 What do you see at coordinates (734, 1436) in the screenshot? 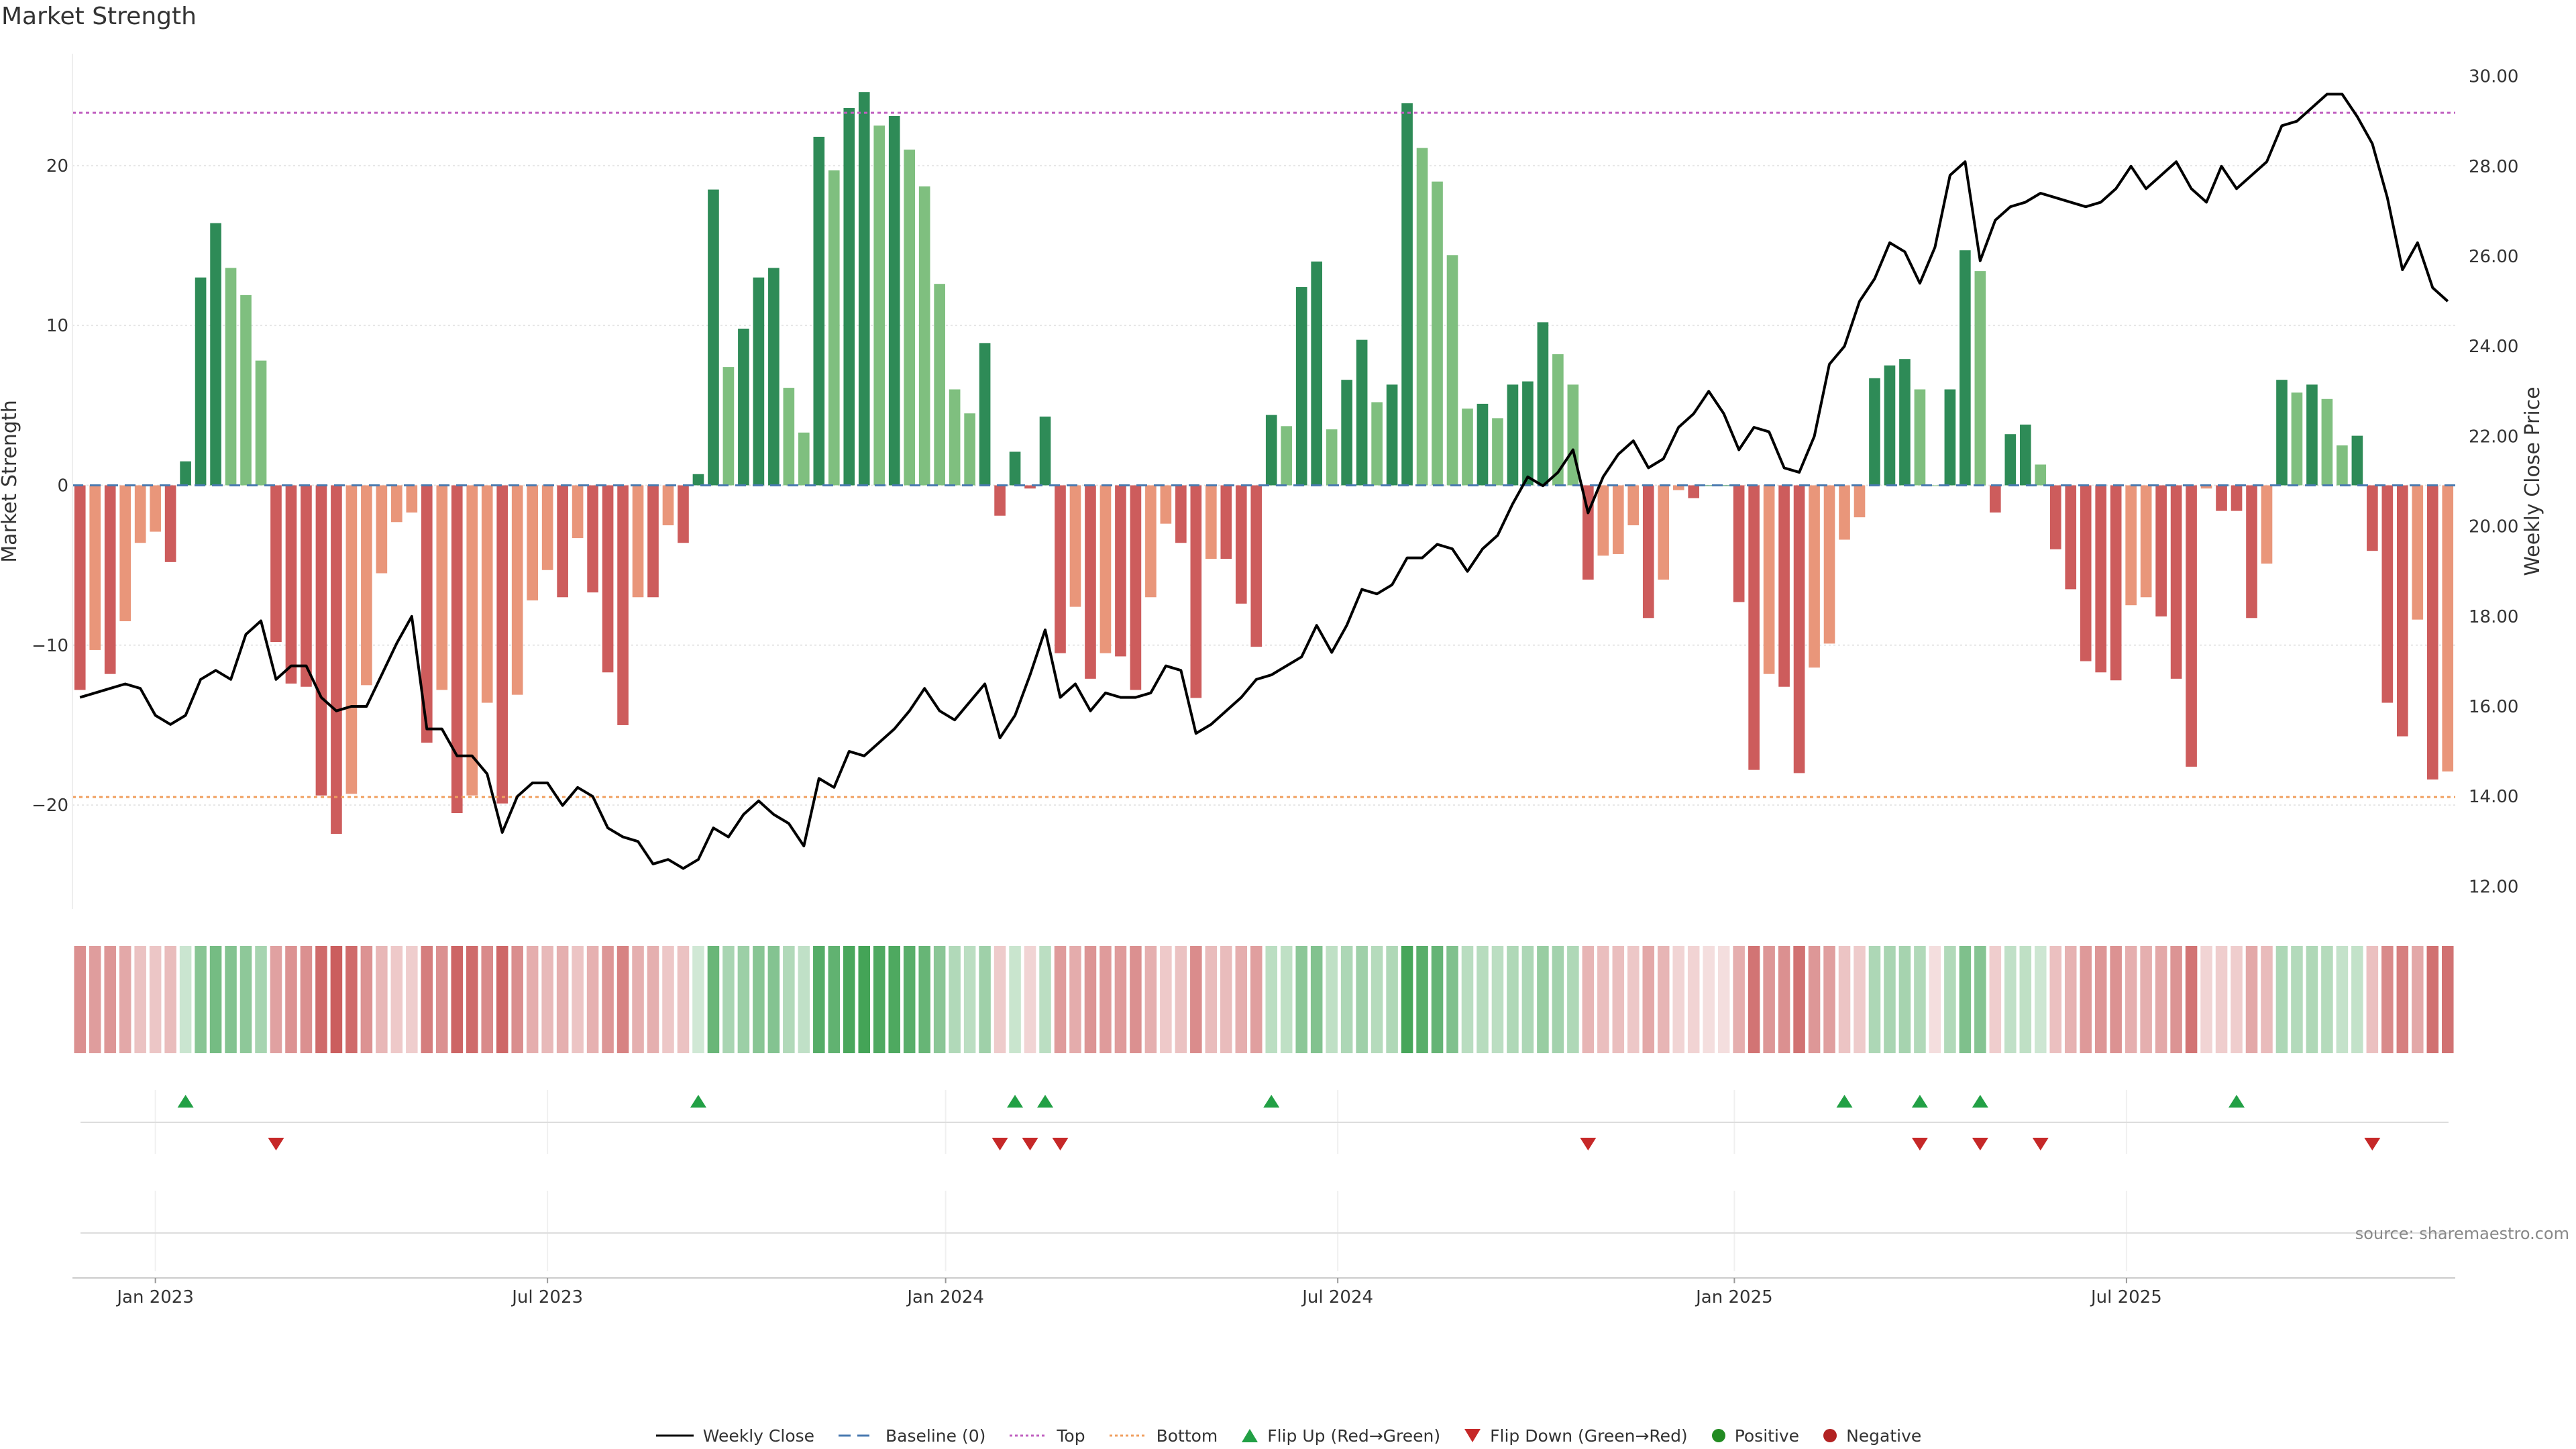
I see `legend-item-weekly-close: Weekly Close` at bounding box center [734, 1436].